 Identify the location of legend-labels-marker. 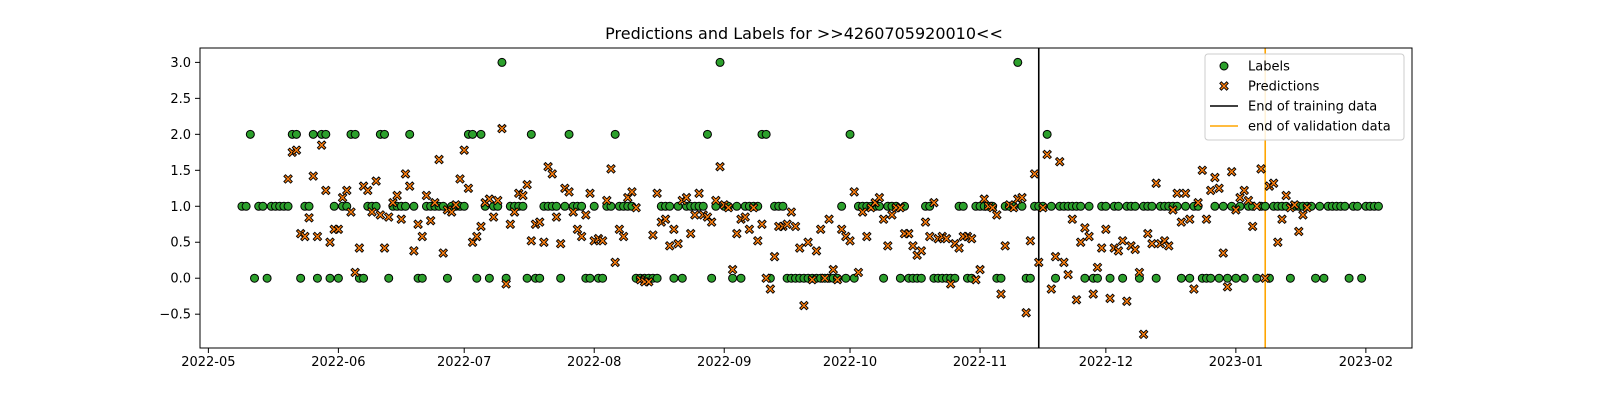
(1224, 66).